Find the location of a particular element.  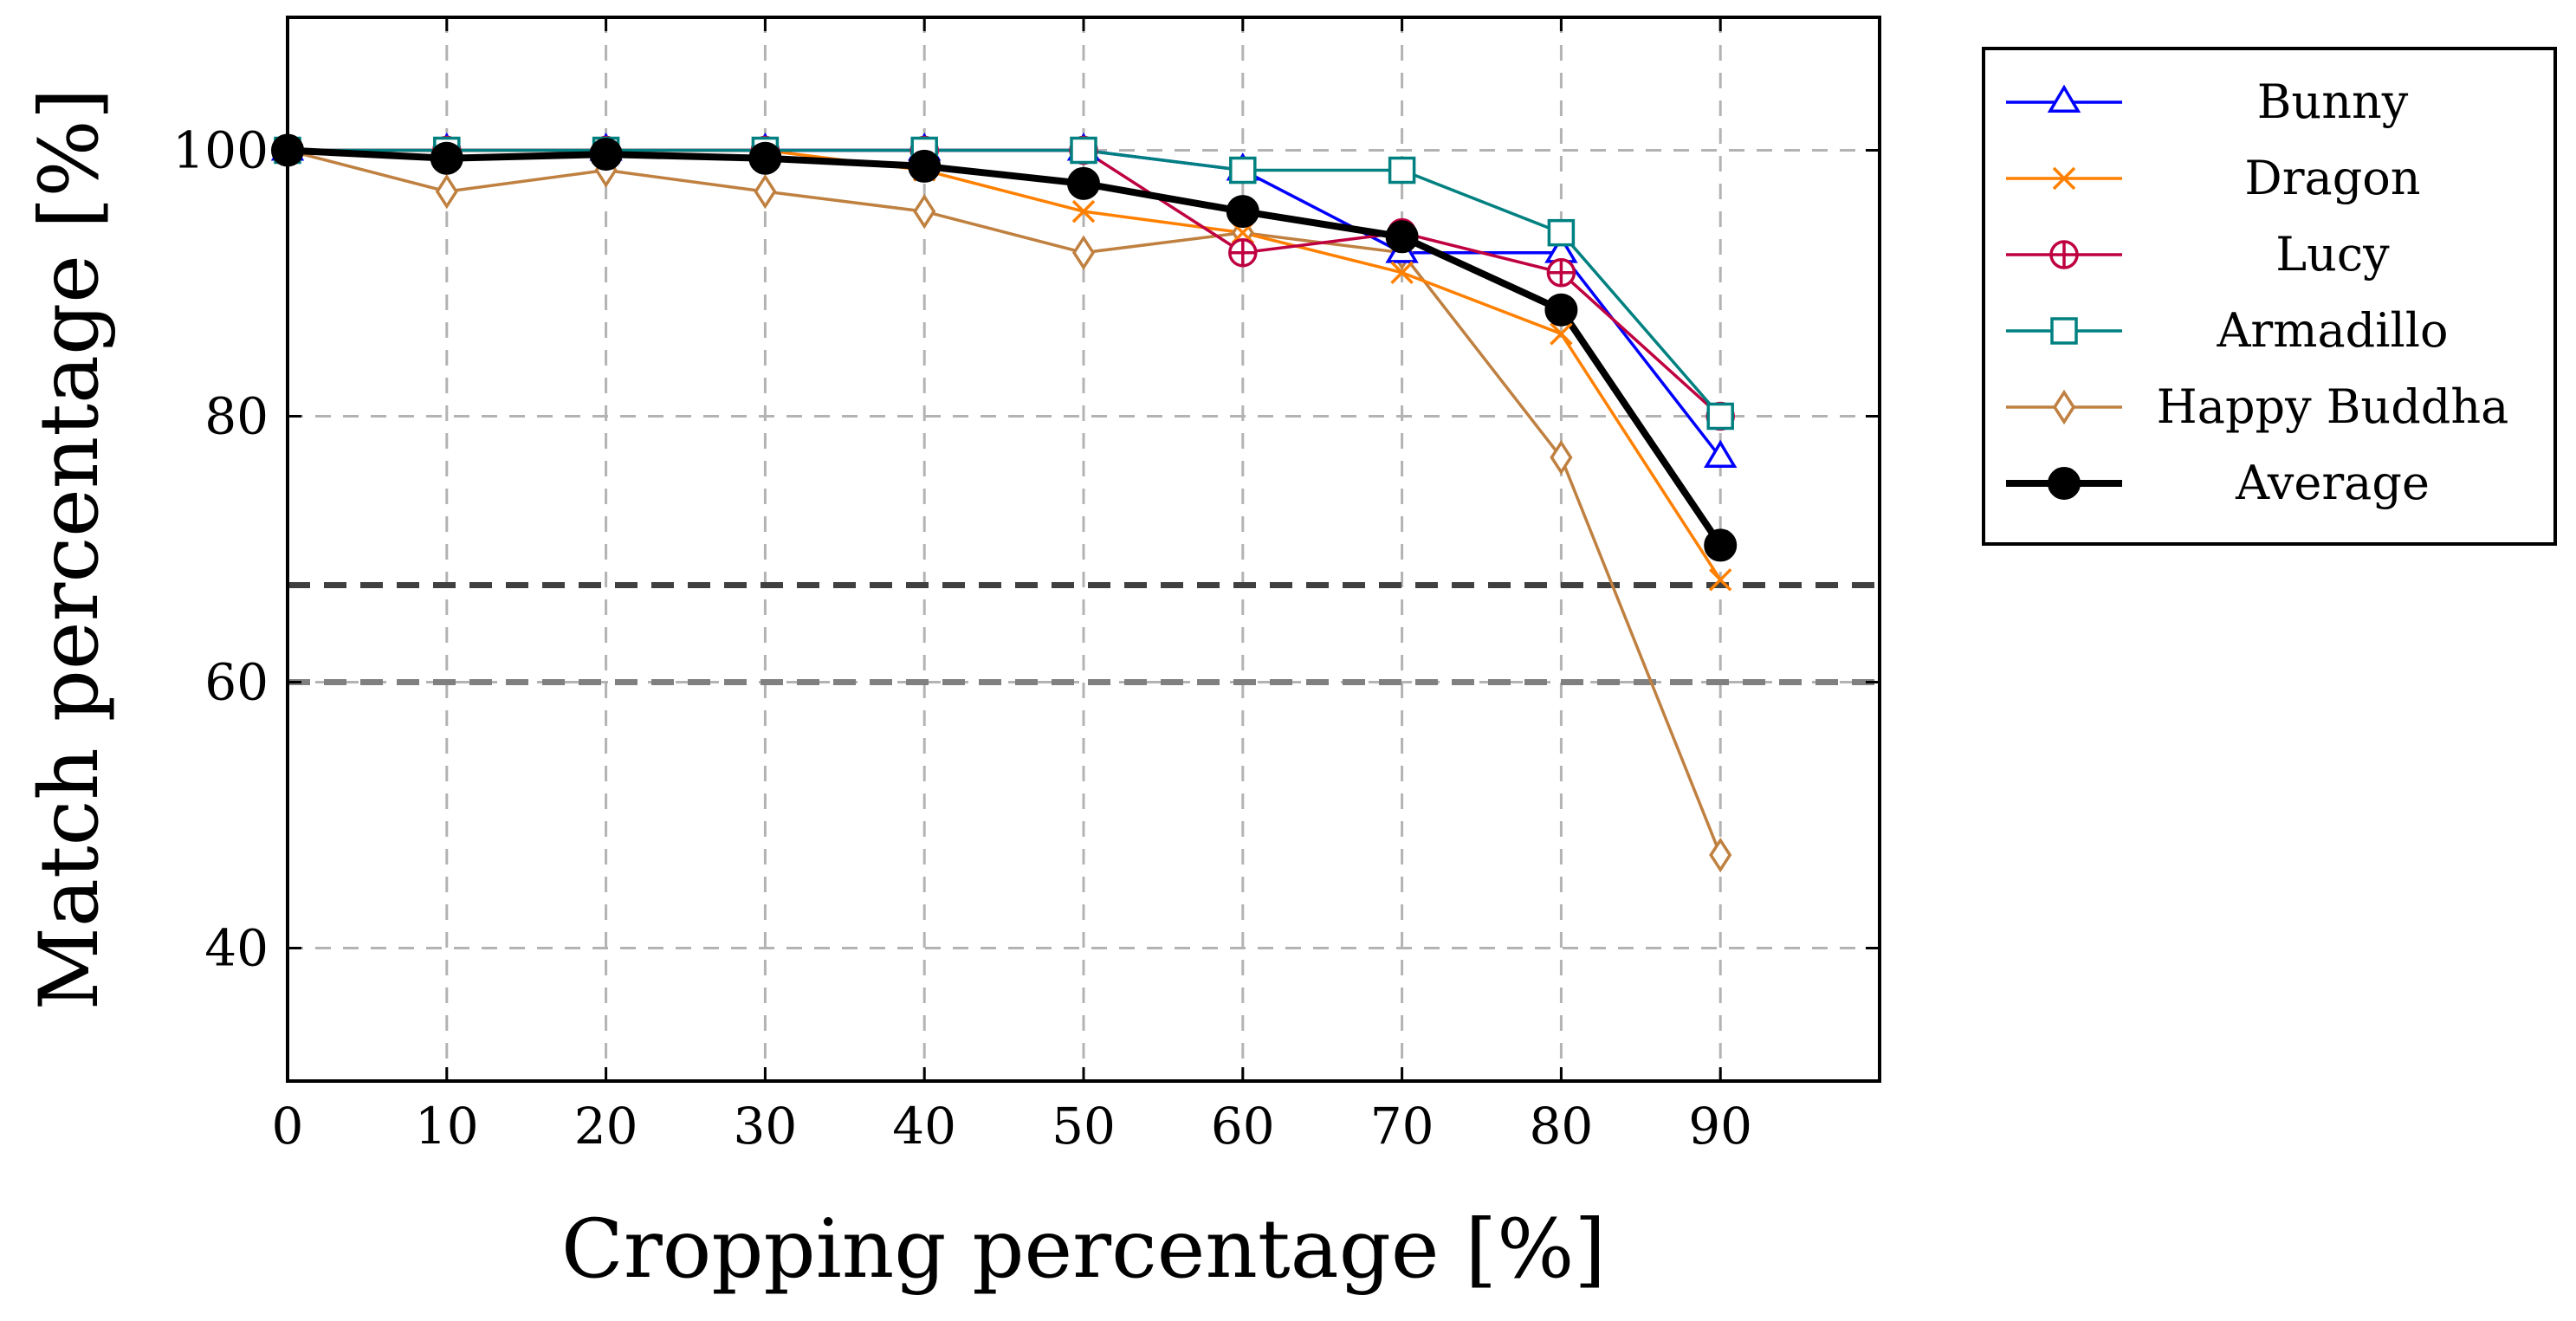

y-tick-label-0: 40 is located at coordinates (236, 948).